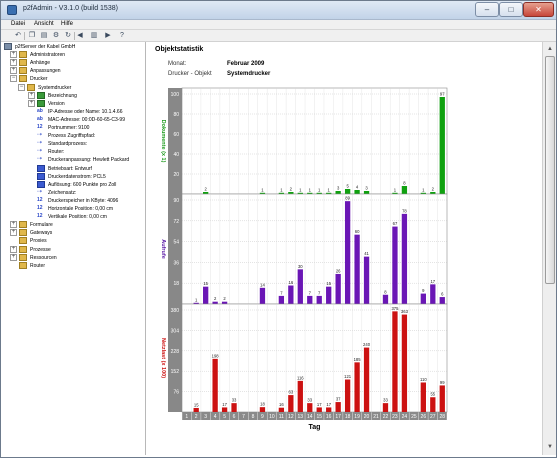  What do you see at coordinates (75, 265) in the screenshot?
I see `tree-item: Router` at bounding box center [75, 265].